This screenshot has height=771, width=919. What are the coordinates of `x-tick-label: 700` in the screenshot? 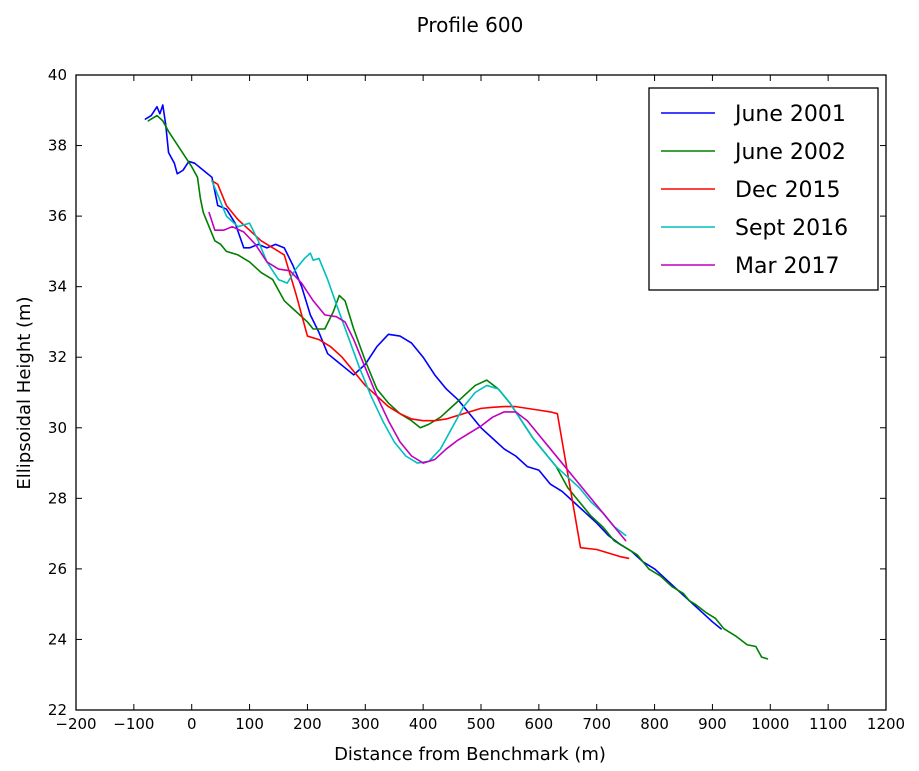 It's located at (596, 724).